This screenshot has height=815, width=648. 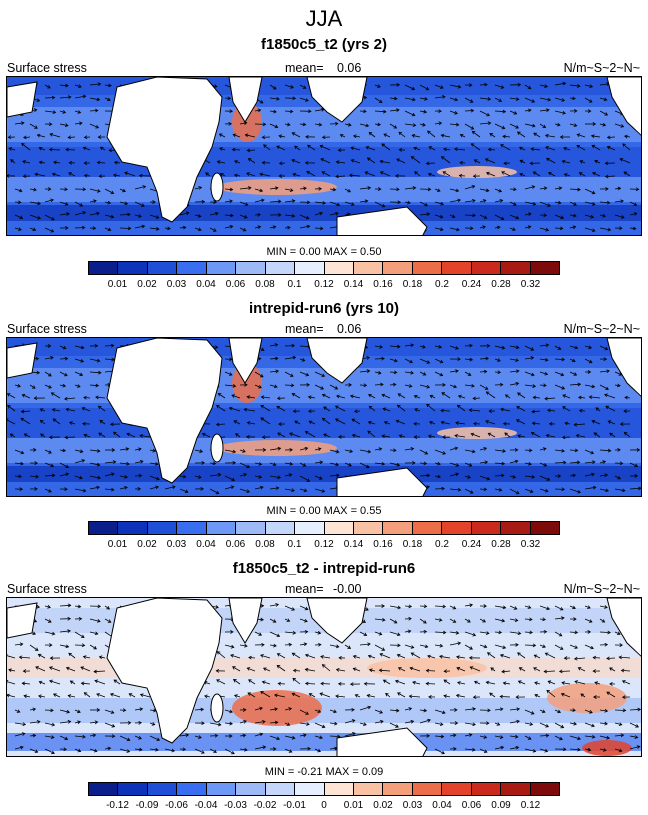 What do you see at coordinates (206, 805) in the screenshot?
I see `colorbar-tick-label: -0.04` at bounding box center [206, 805].